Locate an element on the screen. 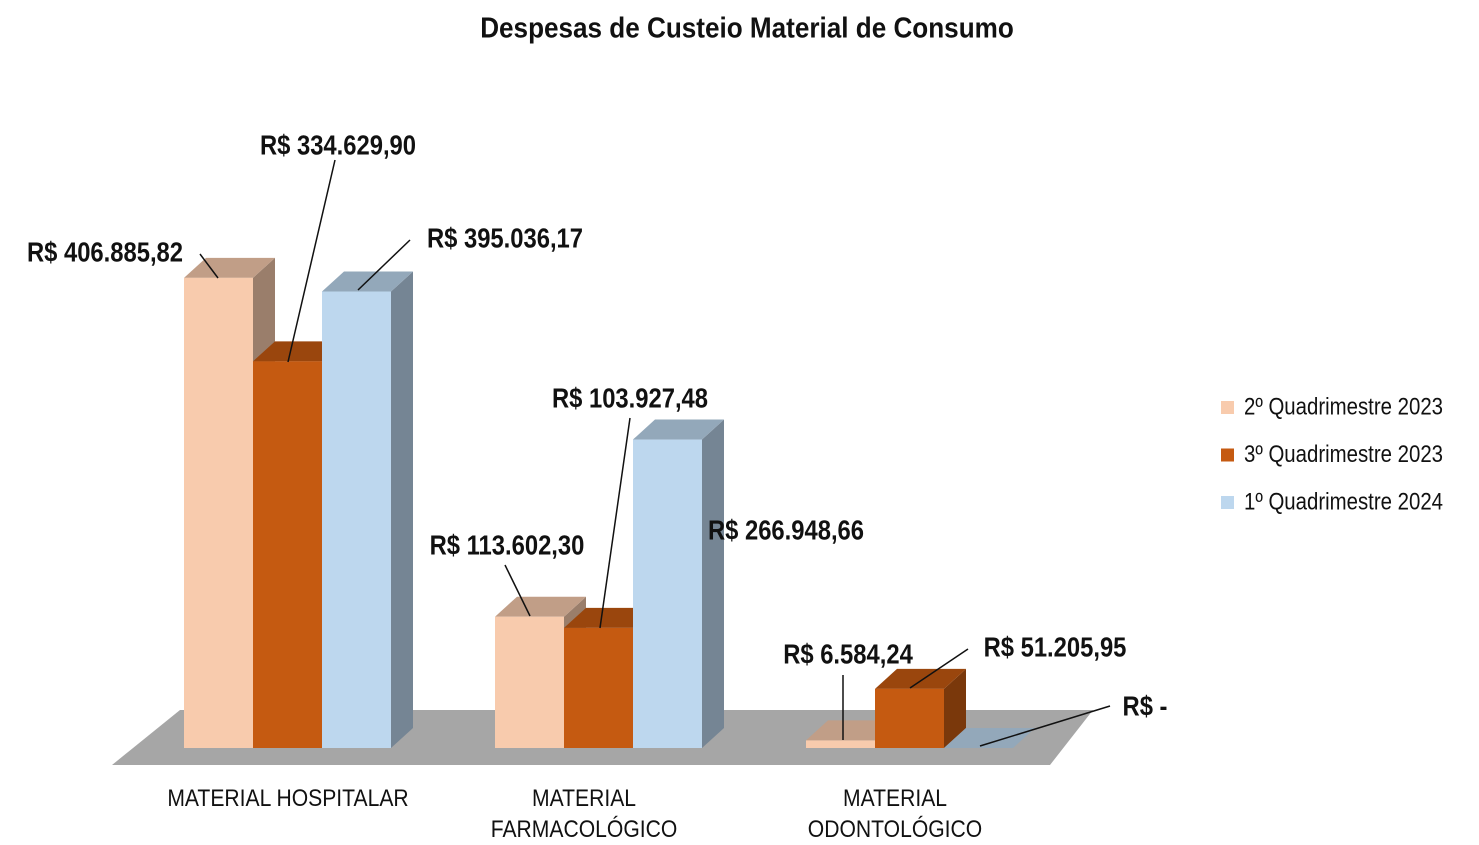  data-label: R$ 266.948,66 is located at coordinates (786, 530).